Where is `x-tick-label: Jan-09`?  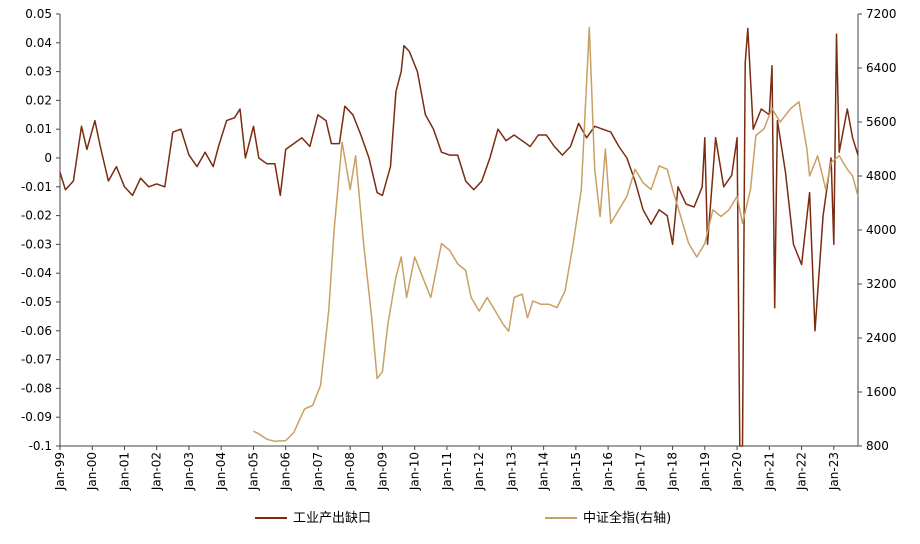
x-tick-label: Jan-09 is located at coordinates (382, 471).